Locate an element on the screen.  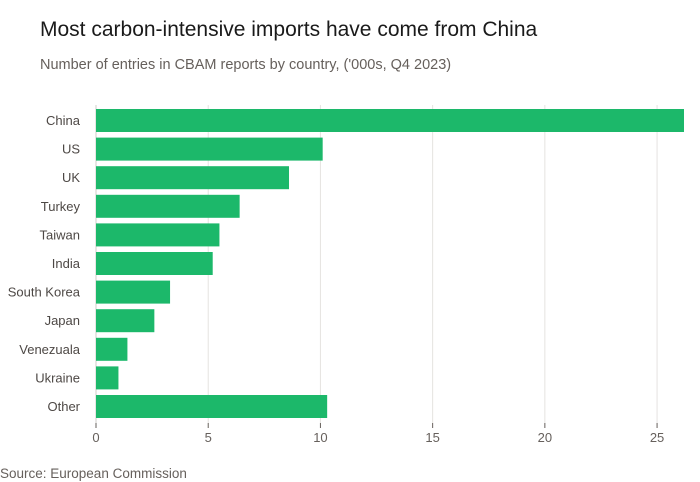
category-label: Venezuala is located at coordinates (49, 349).